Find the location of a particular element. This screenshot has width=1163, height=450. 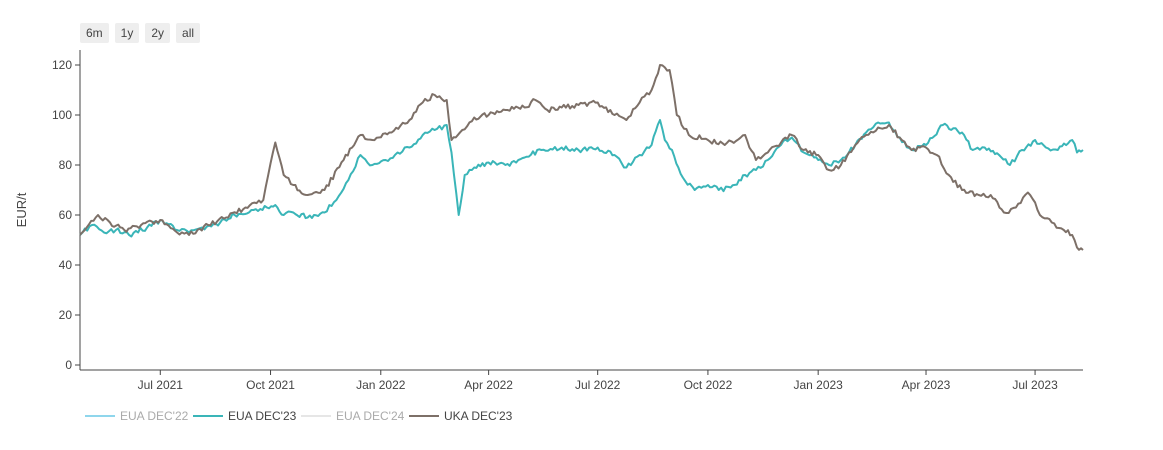

legend-item-eua-dec-23: EUA DEC'23 is located at coordinates (245, 416).